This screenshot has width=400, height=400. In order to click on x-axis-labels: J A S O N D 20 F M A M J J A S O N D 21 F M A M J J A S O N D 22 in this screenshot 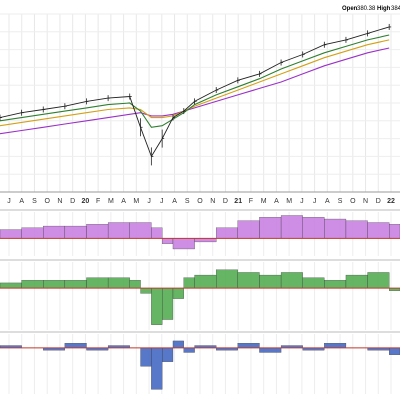, I will do `click(201, 201)`.